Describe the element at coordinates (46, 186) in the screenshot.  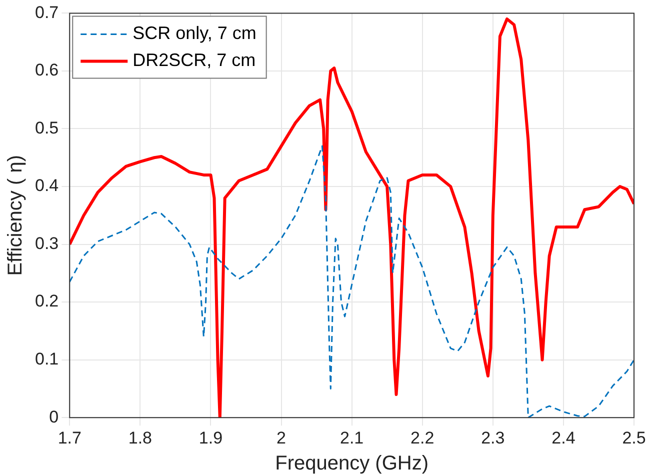
I see `y-tick-label: 0.4` at that location.